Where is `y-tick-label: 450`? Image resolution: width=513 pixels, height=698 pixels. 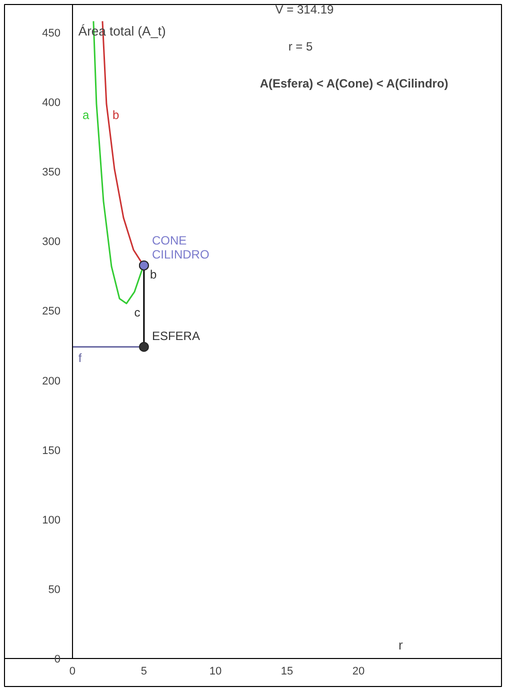
y-tick-label: 450 is located at coordinates (51, 33).